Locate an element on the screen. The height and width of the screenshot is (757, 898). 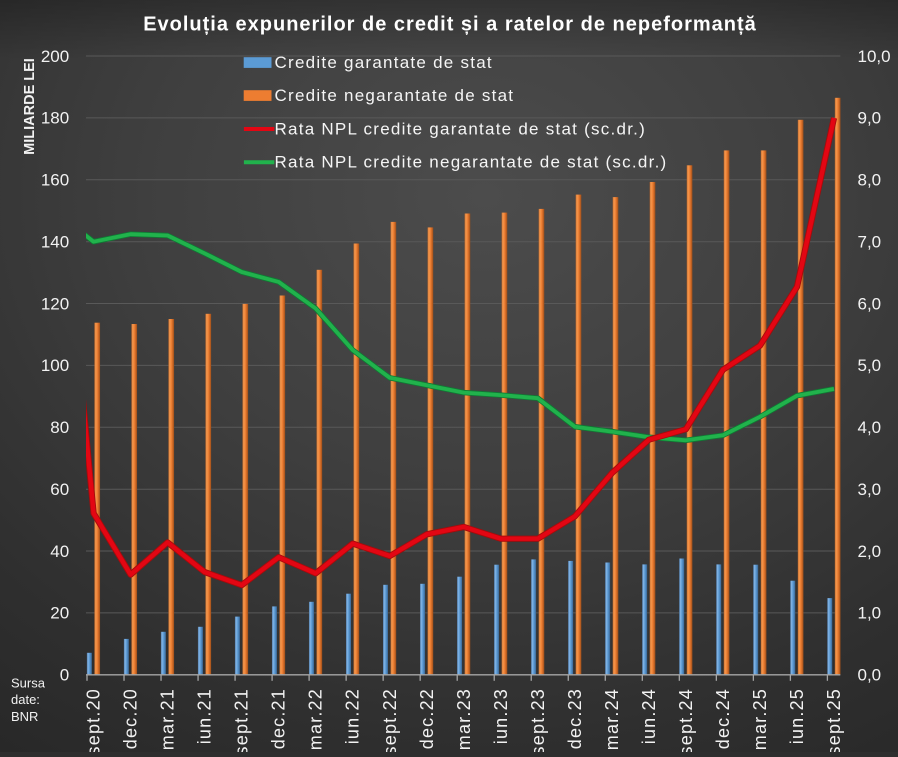
svg-text: 6,0 is located at coordinates (870, 303).